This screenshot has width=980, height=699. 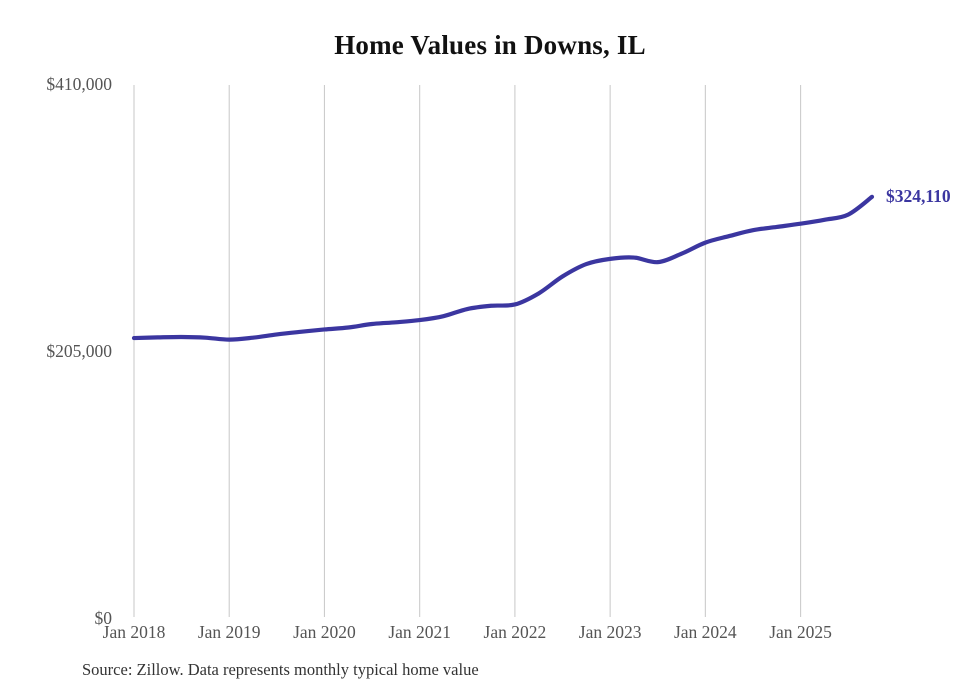 What do you see at coordinates (79, 351) in the screenshot?
I see `y-tick-label: $205,000` at bounding box center [79, 351].